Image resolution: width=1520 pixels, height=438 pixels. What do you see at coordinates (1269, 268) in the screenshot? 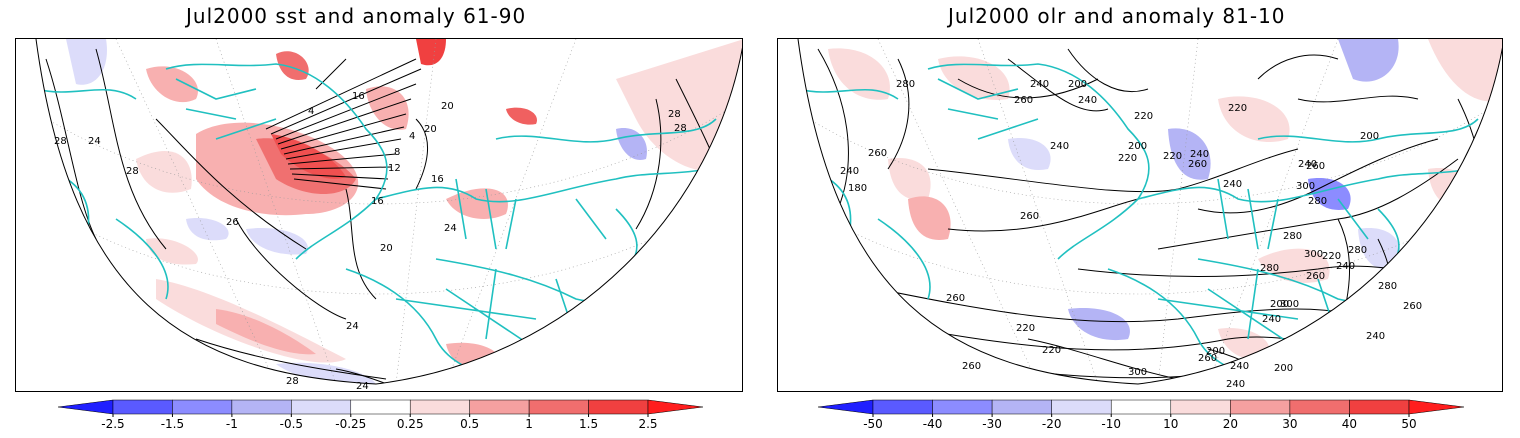
I see `contour-label: 280` at bounding box center [1269, 268].